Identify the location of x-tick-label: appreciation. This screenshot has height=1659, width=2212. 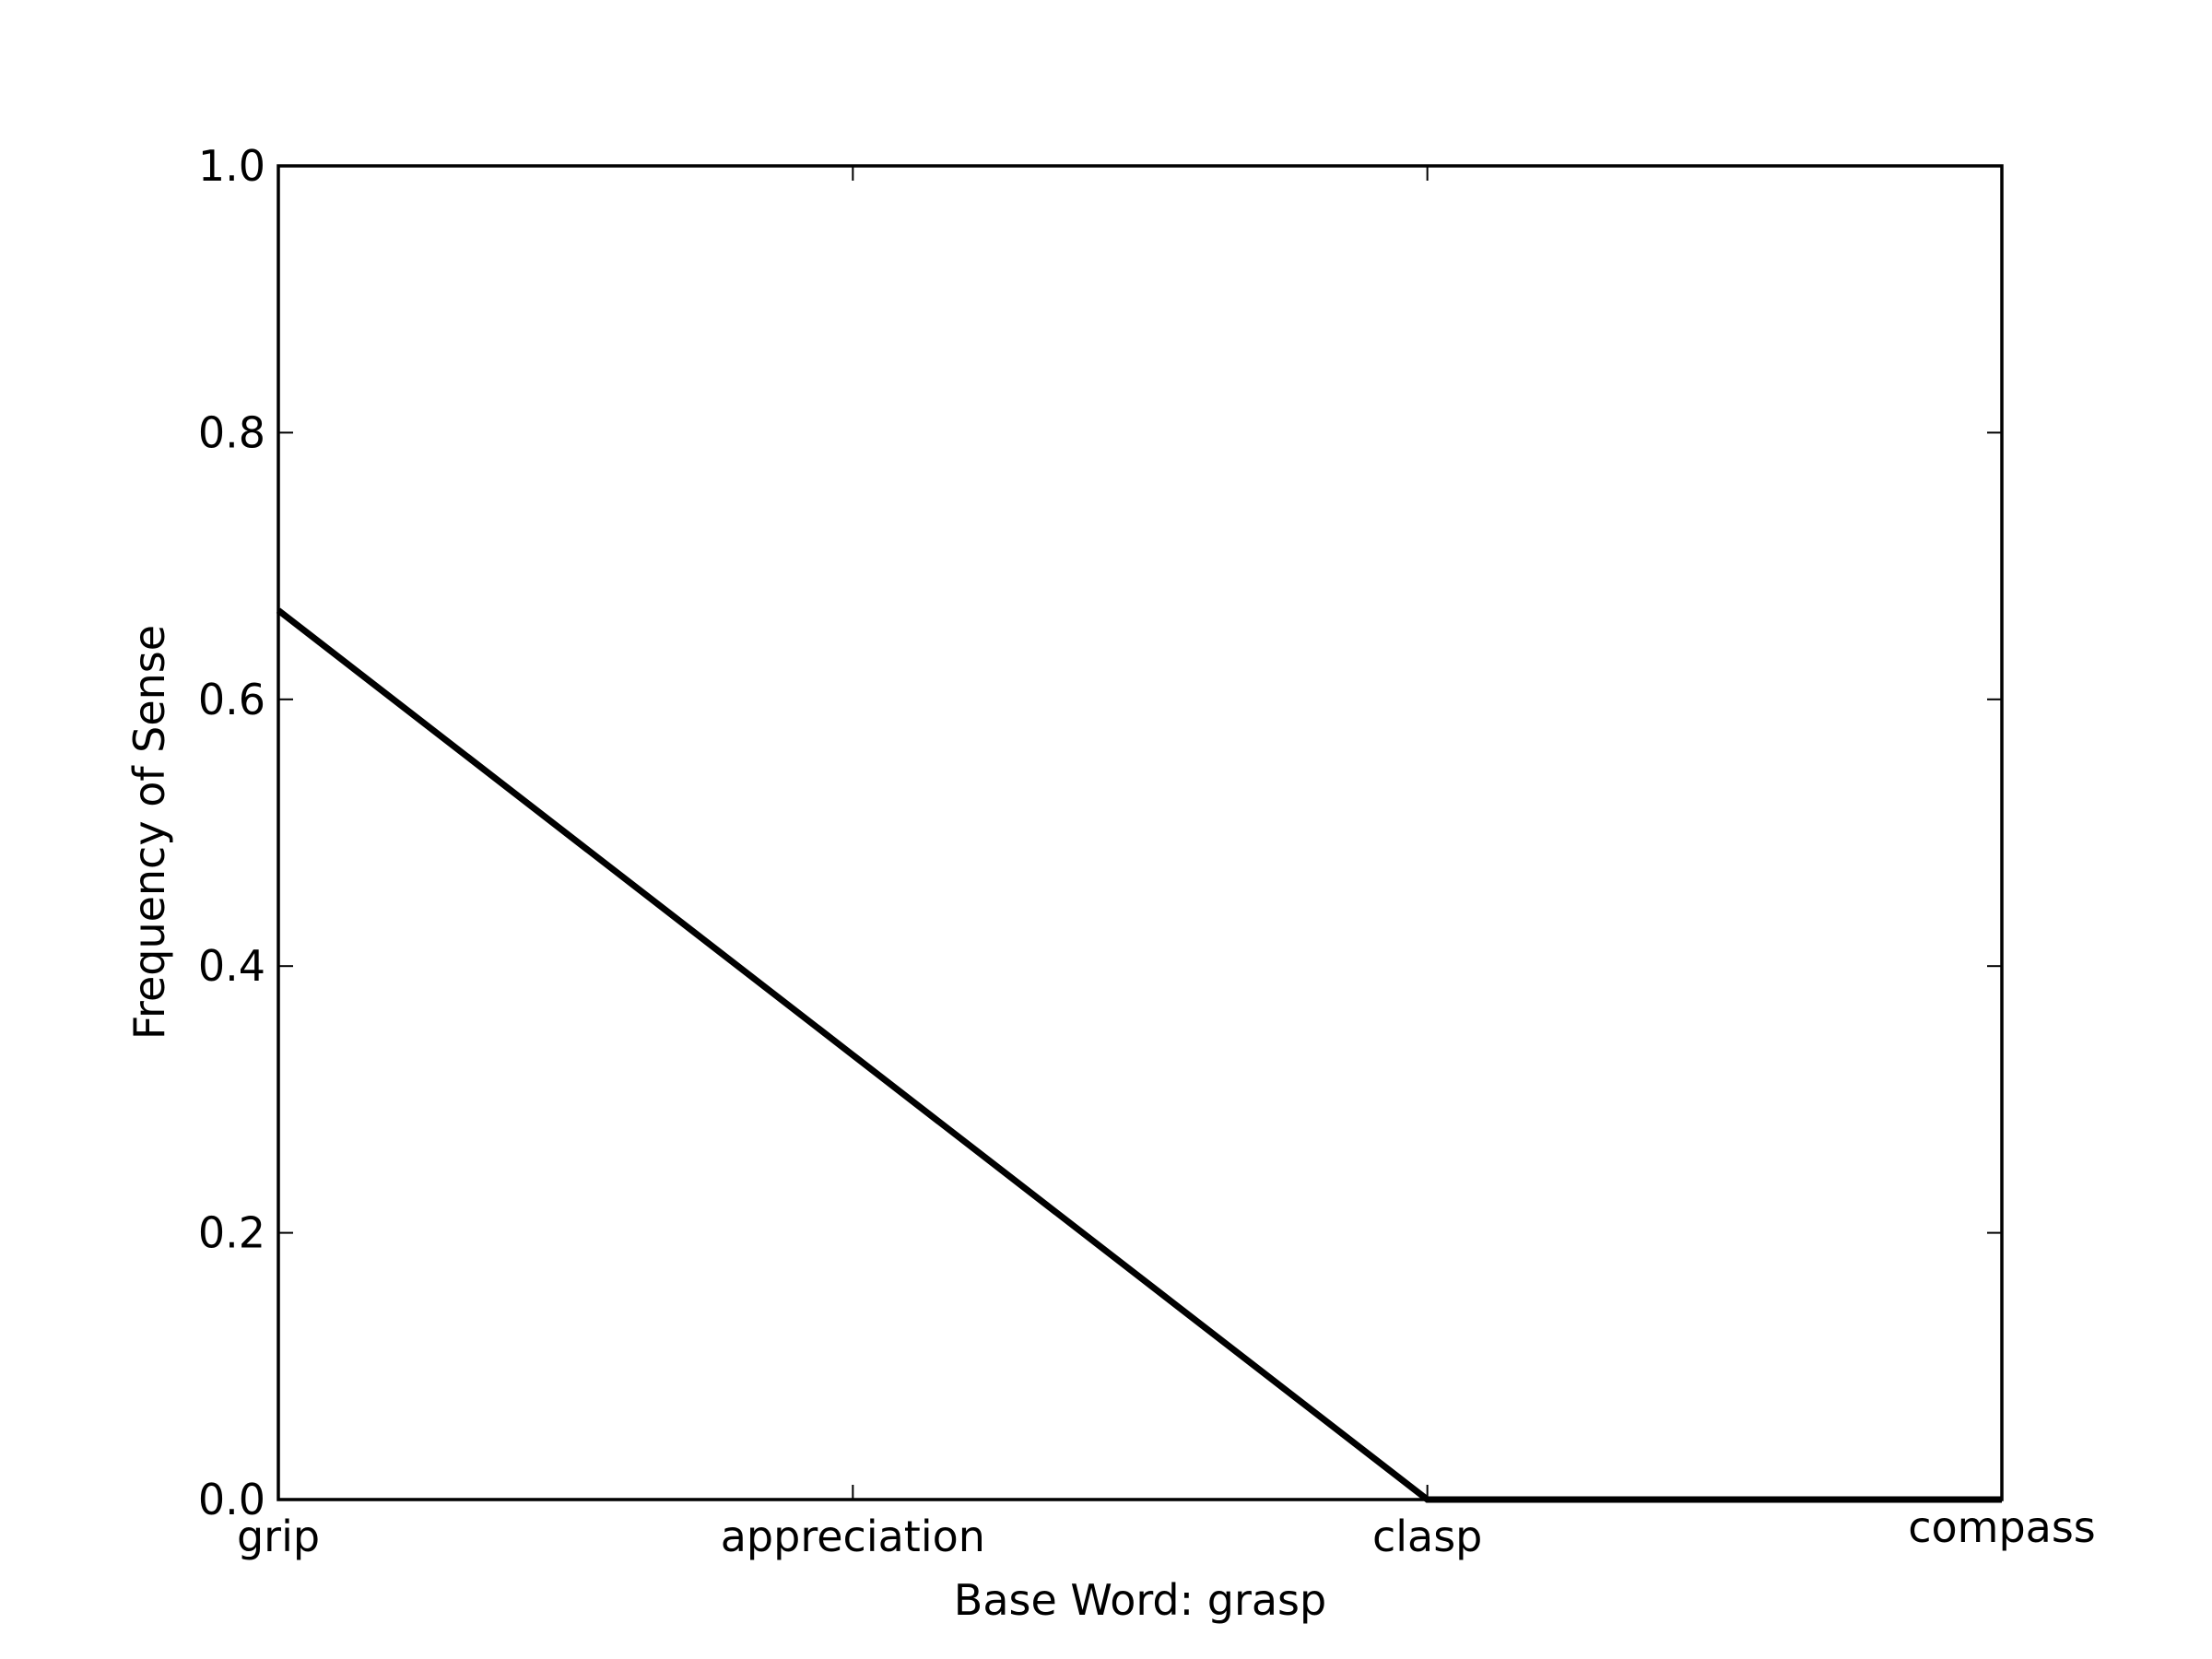
(853, 1536).